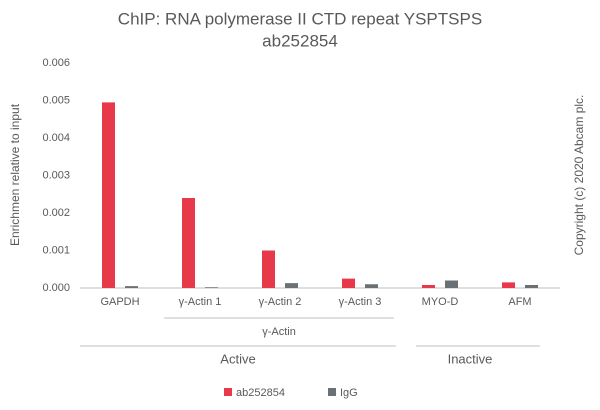  What do you see at coordinates (56, 100) in the screenshot?
I see `y-tick-label: 0.005` at bounding box center [56, 100].